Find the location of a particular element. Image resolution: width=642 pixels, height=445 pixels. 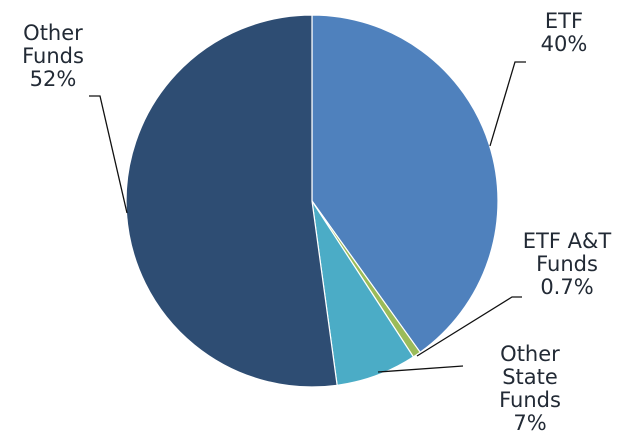

slice-name-label: ETF A&T is located at coordinates (567, 241).